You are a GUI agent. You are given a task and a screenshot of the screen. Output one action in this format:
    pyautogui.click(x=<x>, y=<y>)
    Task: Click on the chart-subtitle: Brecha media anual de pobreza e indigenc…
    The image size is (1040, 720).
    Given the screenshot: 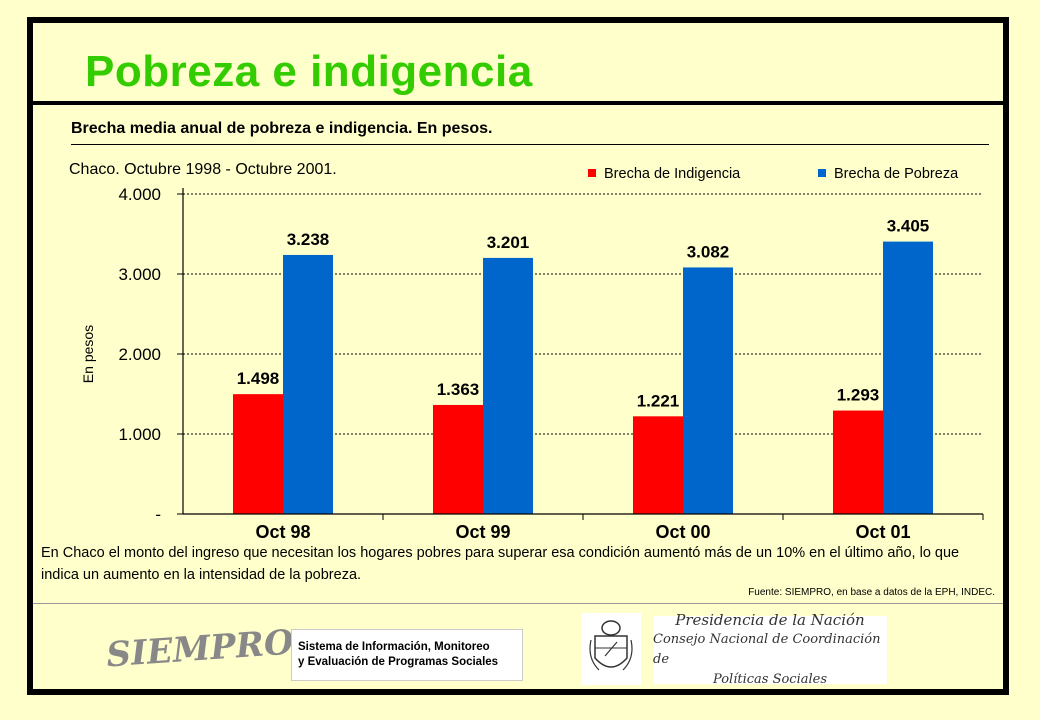 What is the action you would take?
    pyautogui.click(x=282, y=128)
    